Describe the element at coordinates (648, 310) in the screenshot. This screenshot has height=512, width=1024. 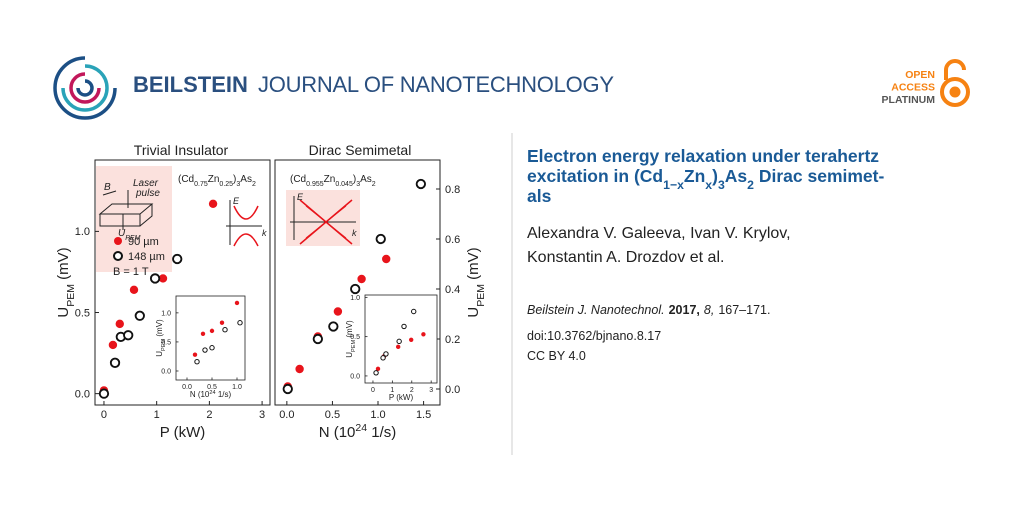
I see `citation: Beilstein J. Nanotechnol. 2017, 8, 167–171.` at that location.